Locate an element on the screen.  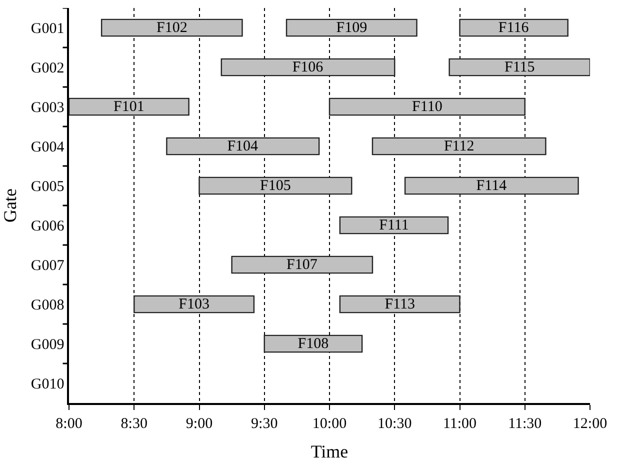
data-label: F105 is located at coordinates (275, 186).